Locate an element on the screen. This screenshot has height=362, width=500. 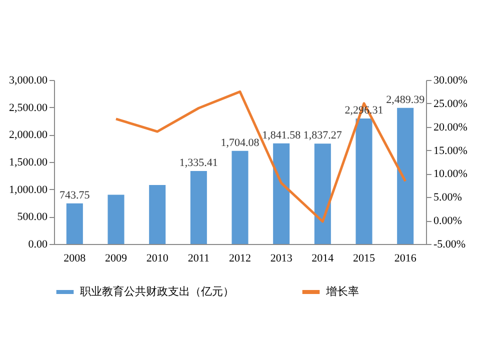
y-tick-label: 500.00 is located at coordinates (32, 217).